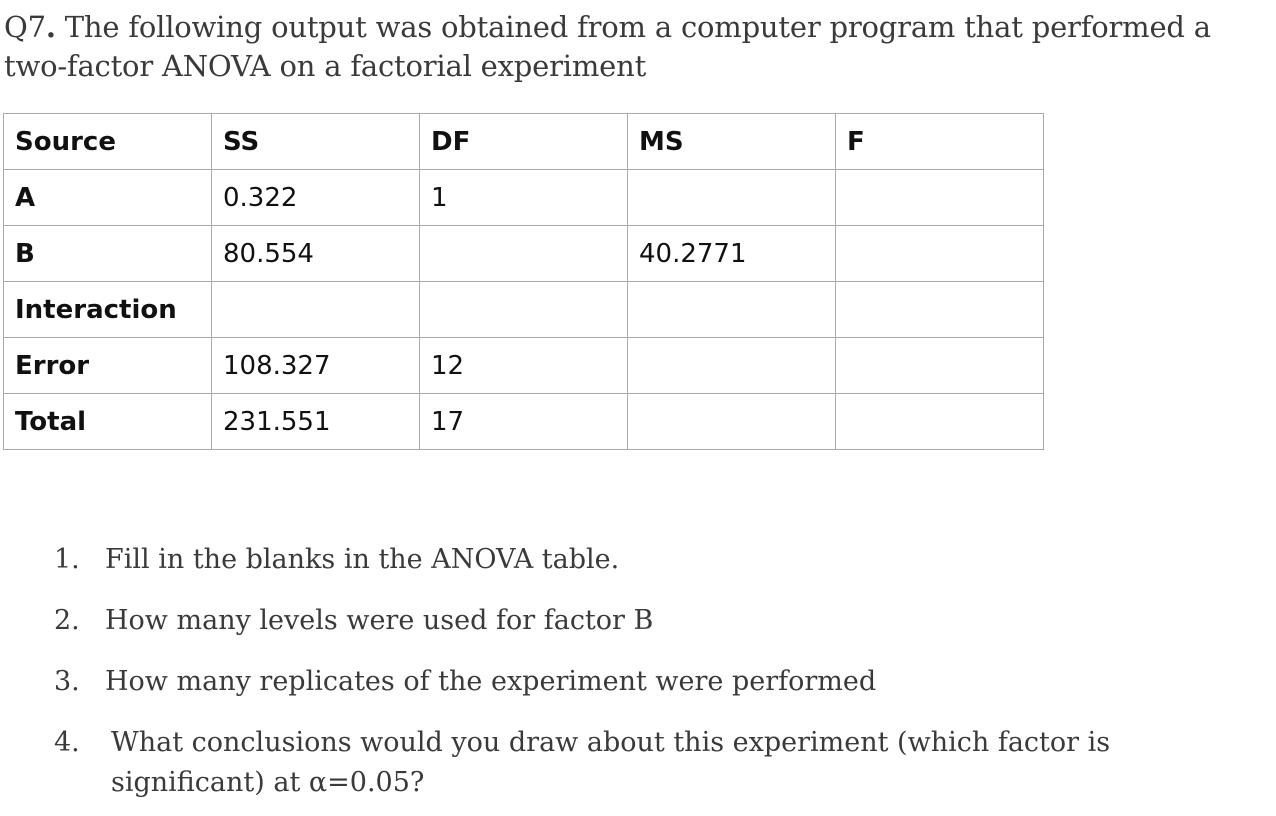 The width and height of the screenshot is (1276, 816). What do you see at coordinates (107, 309) in the screenshot?
I see `row-source: Interaction` at bounding box center [107, 309].